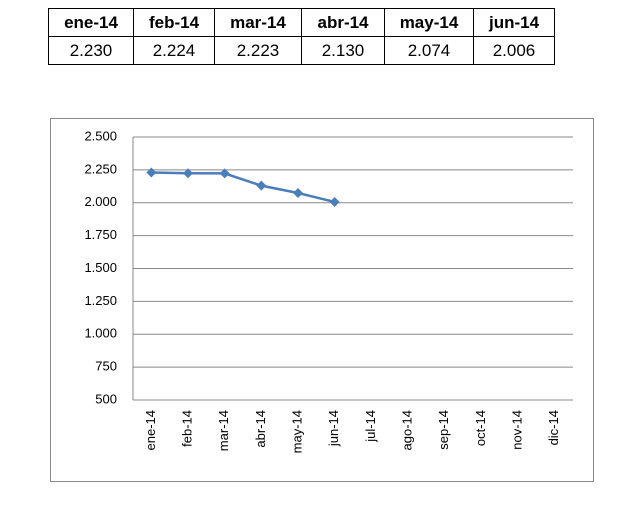 This screenshot has height=505, width=640. Describe the element at coordinates (106, 398) in the screenshot. I see `y-tick-label: 500` at that location.